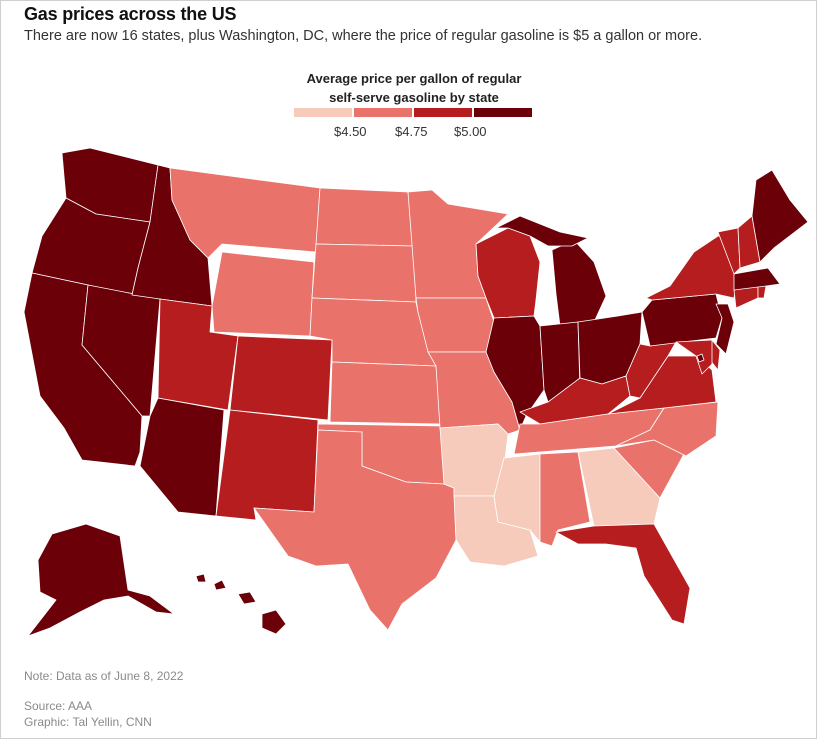 This screenshot has width=817, height=739. Describe the element at coordinates (579, 283) in the screenshot. I see `state-MI` at that location.